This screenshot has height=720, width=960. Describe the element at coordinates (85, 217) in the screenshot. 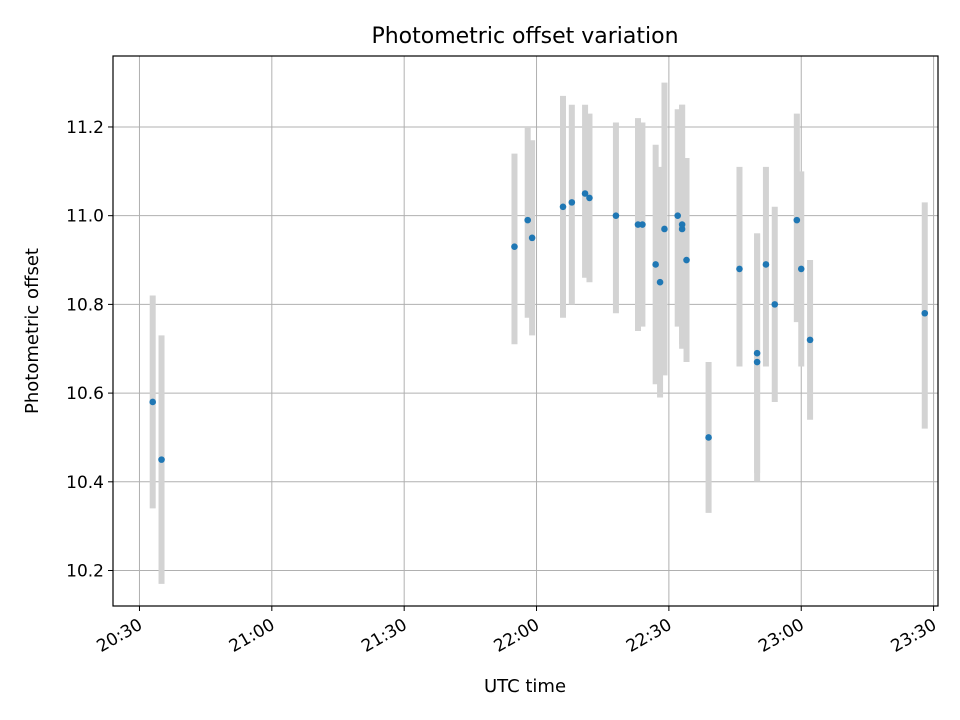

I see `y-tick-label: 11.0` at that location.